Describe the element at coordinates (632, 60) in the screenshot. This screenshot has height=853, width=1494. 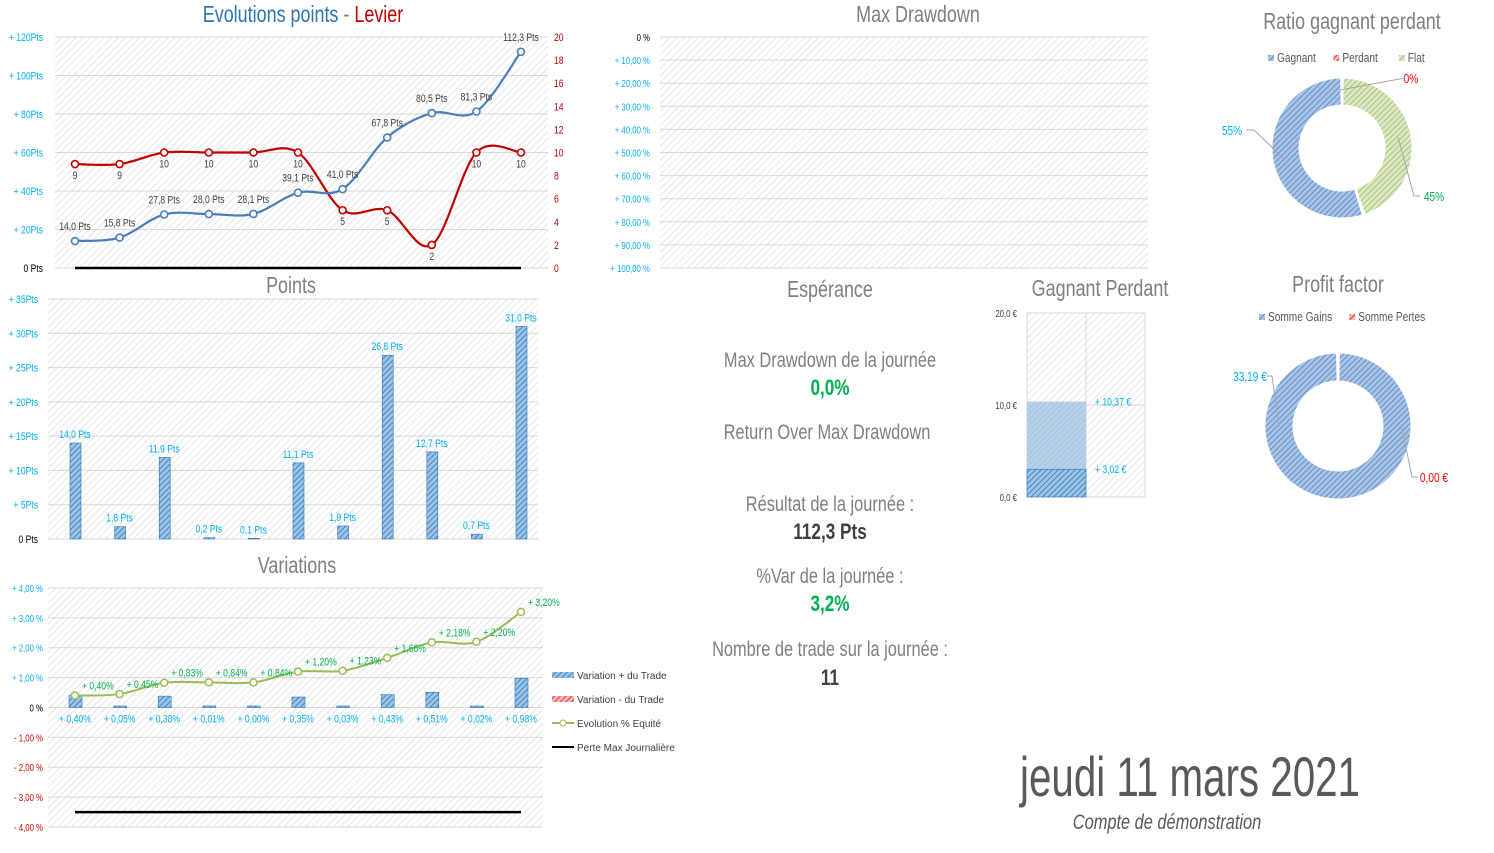
I see `max-drawdown-y-tick: + 10,00 %` at that location.